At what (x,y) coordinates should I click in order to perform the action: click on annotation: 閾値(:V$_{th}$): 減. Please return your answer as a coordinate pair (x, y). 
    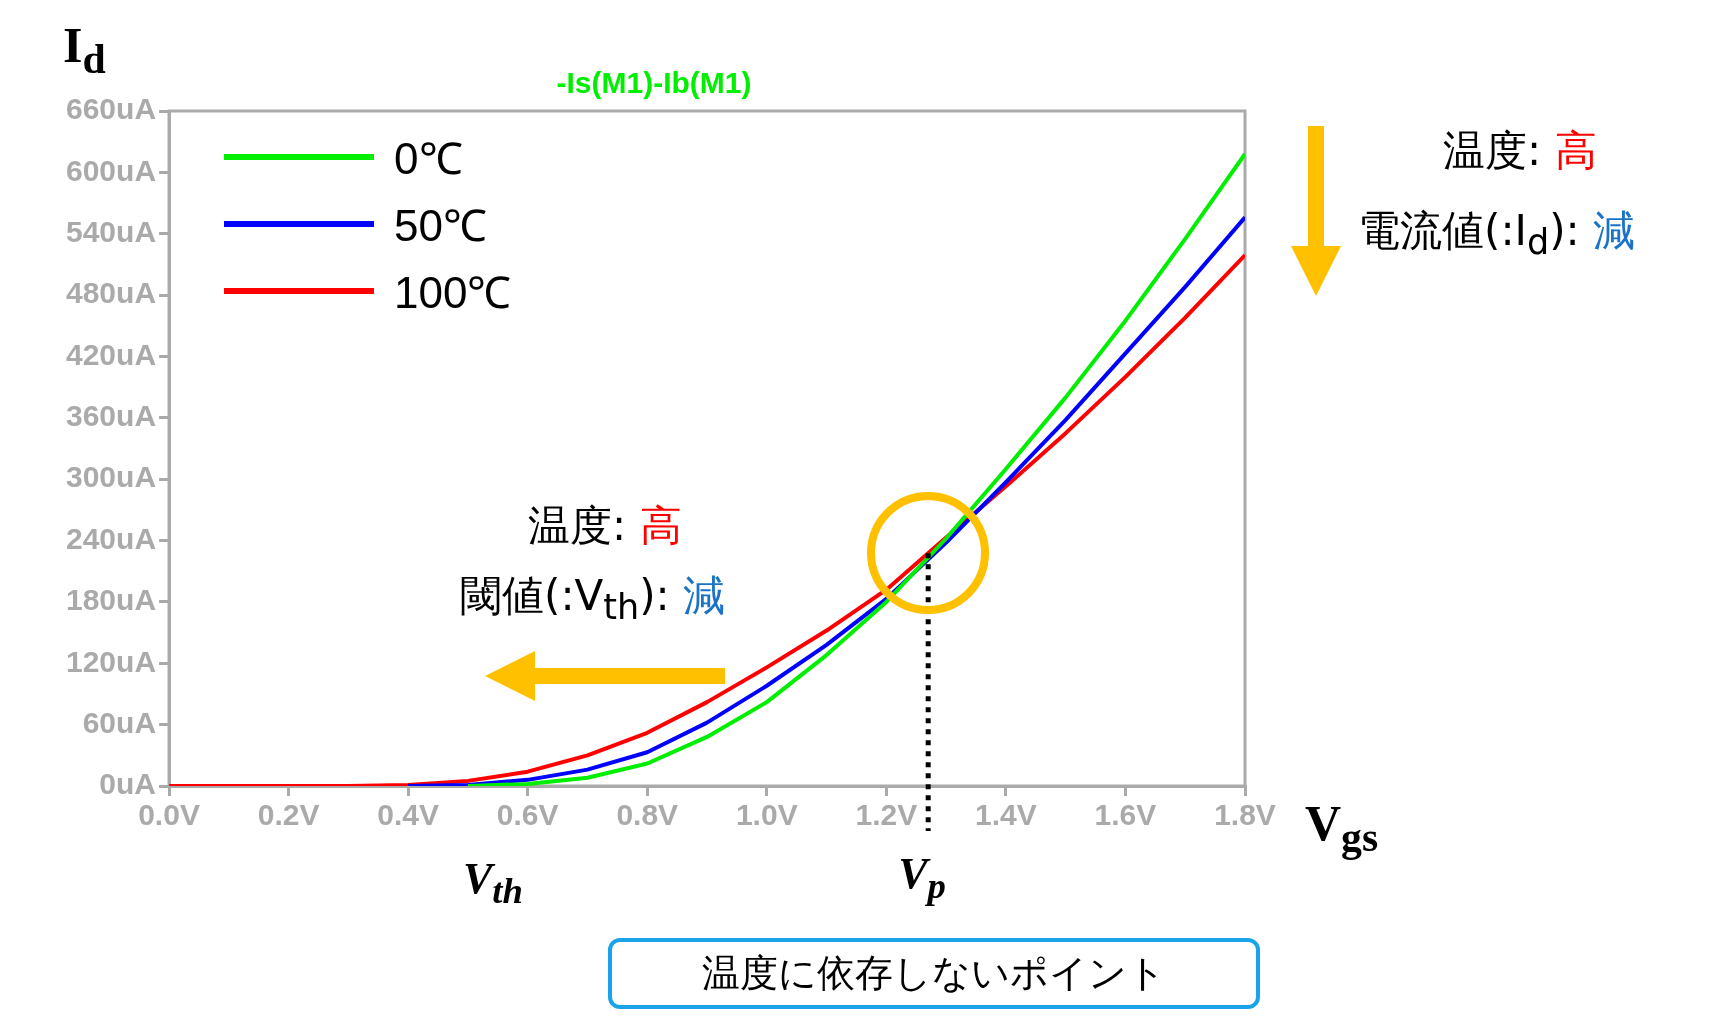
    Looking at the image, I should click on (593, 599).